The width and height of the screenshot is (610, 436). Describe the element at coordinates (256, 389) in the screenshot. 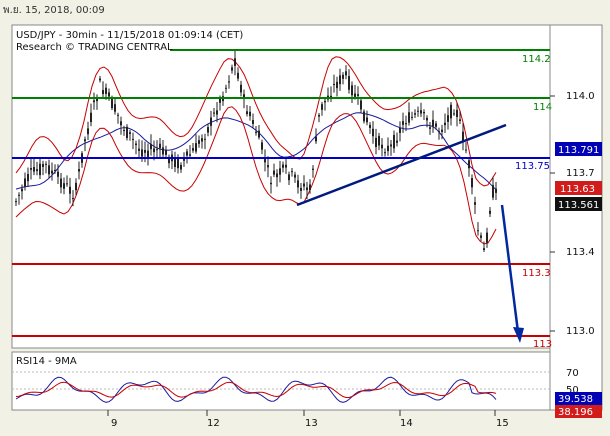

I see `rsi-lines` at that location.